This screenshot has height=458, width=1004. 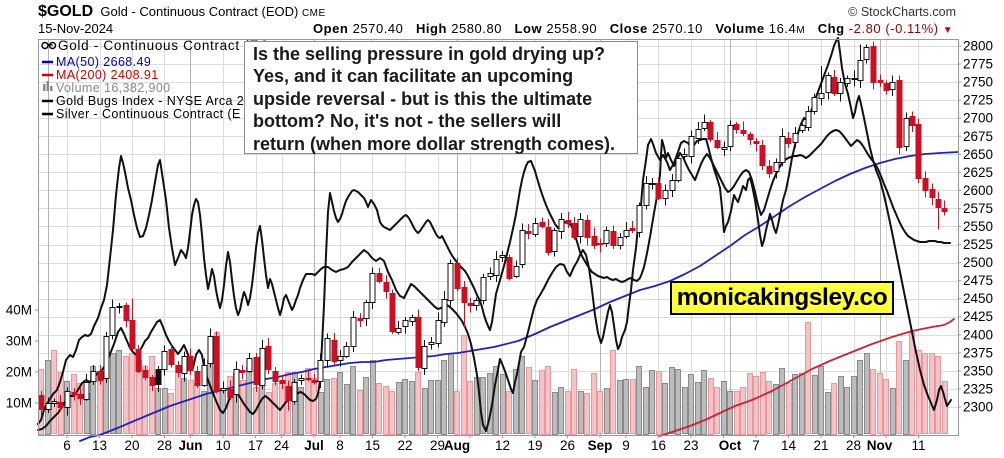 I want to click on svg-text: 9, so click(x=626, y=445).